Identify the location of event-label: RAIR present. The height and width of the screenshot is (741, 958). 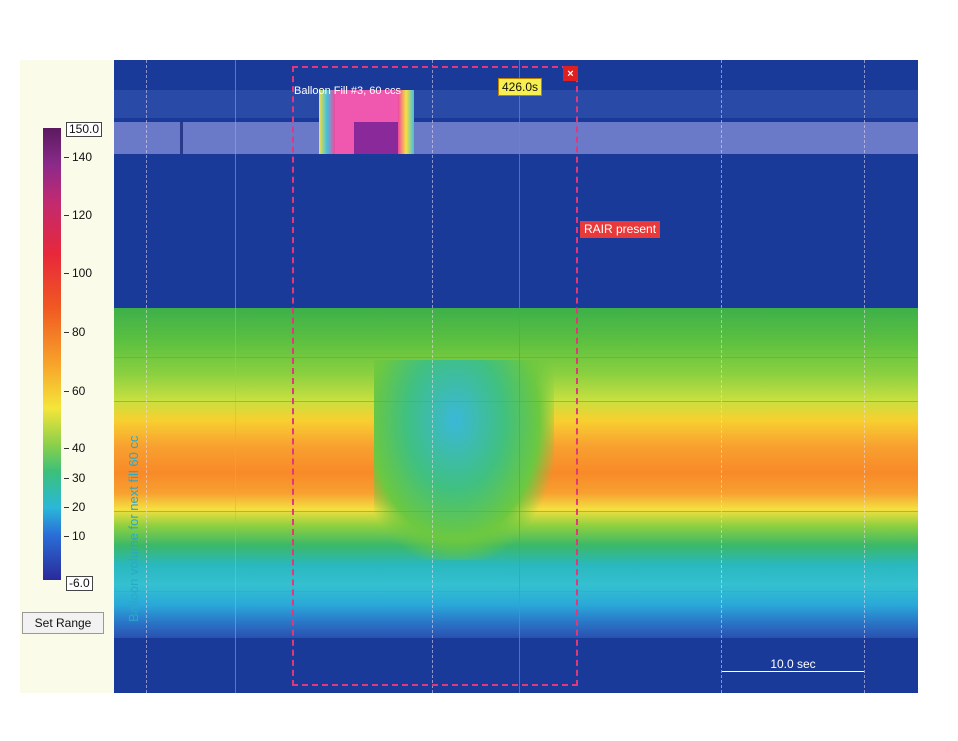
(620, 229).